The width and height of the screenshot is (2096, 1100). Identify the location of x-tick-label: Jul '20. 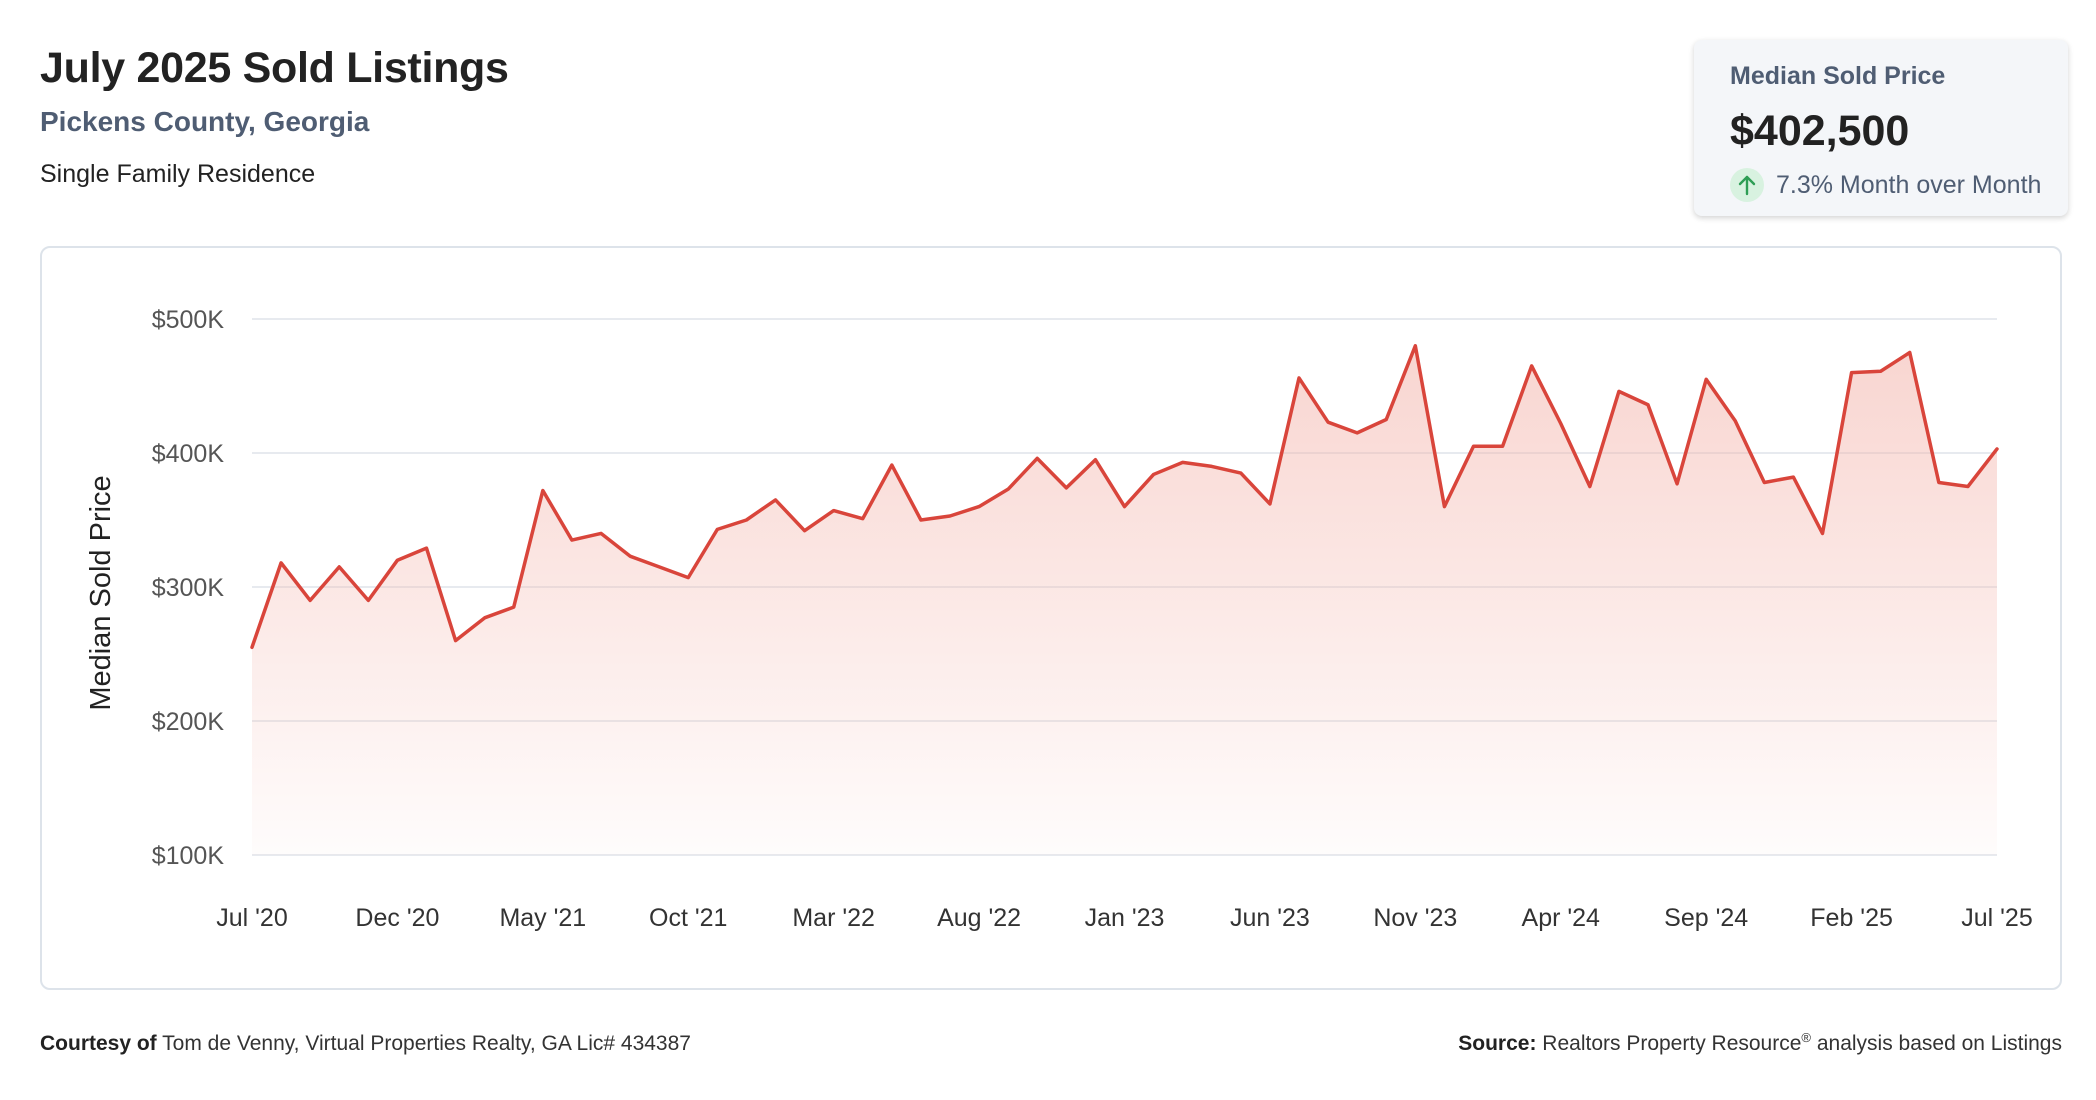
(251, 918).